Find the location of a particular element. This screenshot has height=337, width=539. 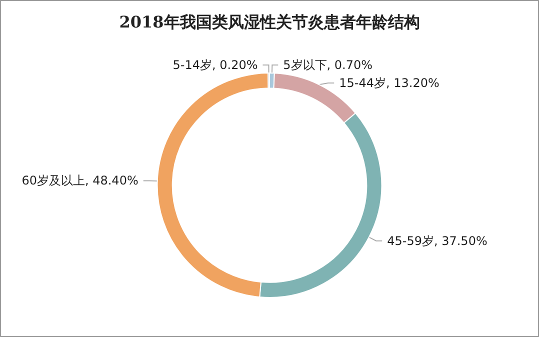

slice-label: 60岁及以上, 48.40% is located at coordinates (80, 181).